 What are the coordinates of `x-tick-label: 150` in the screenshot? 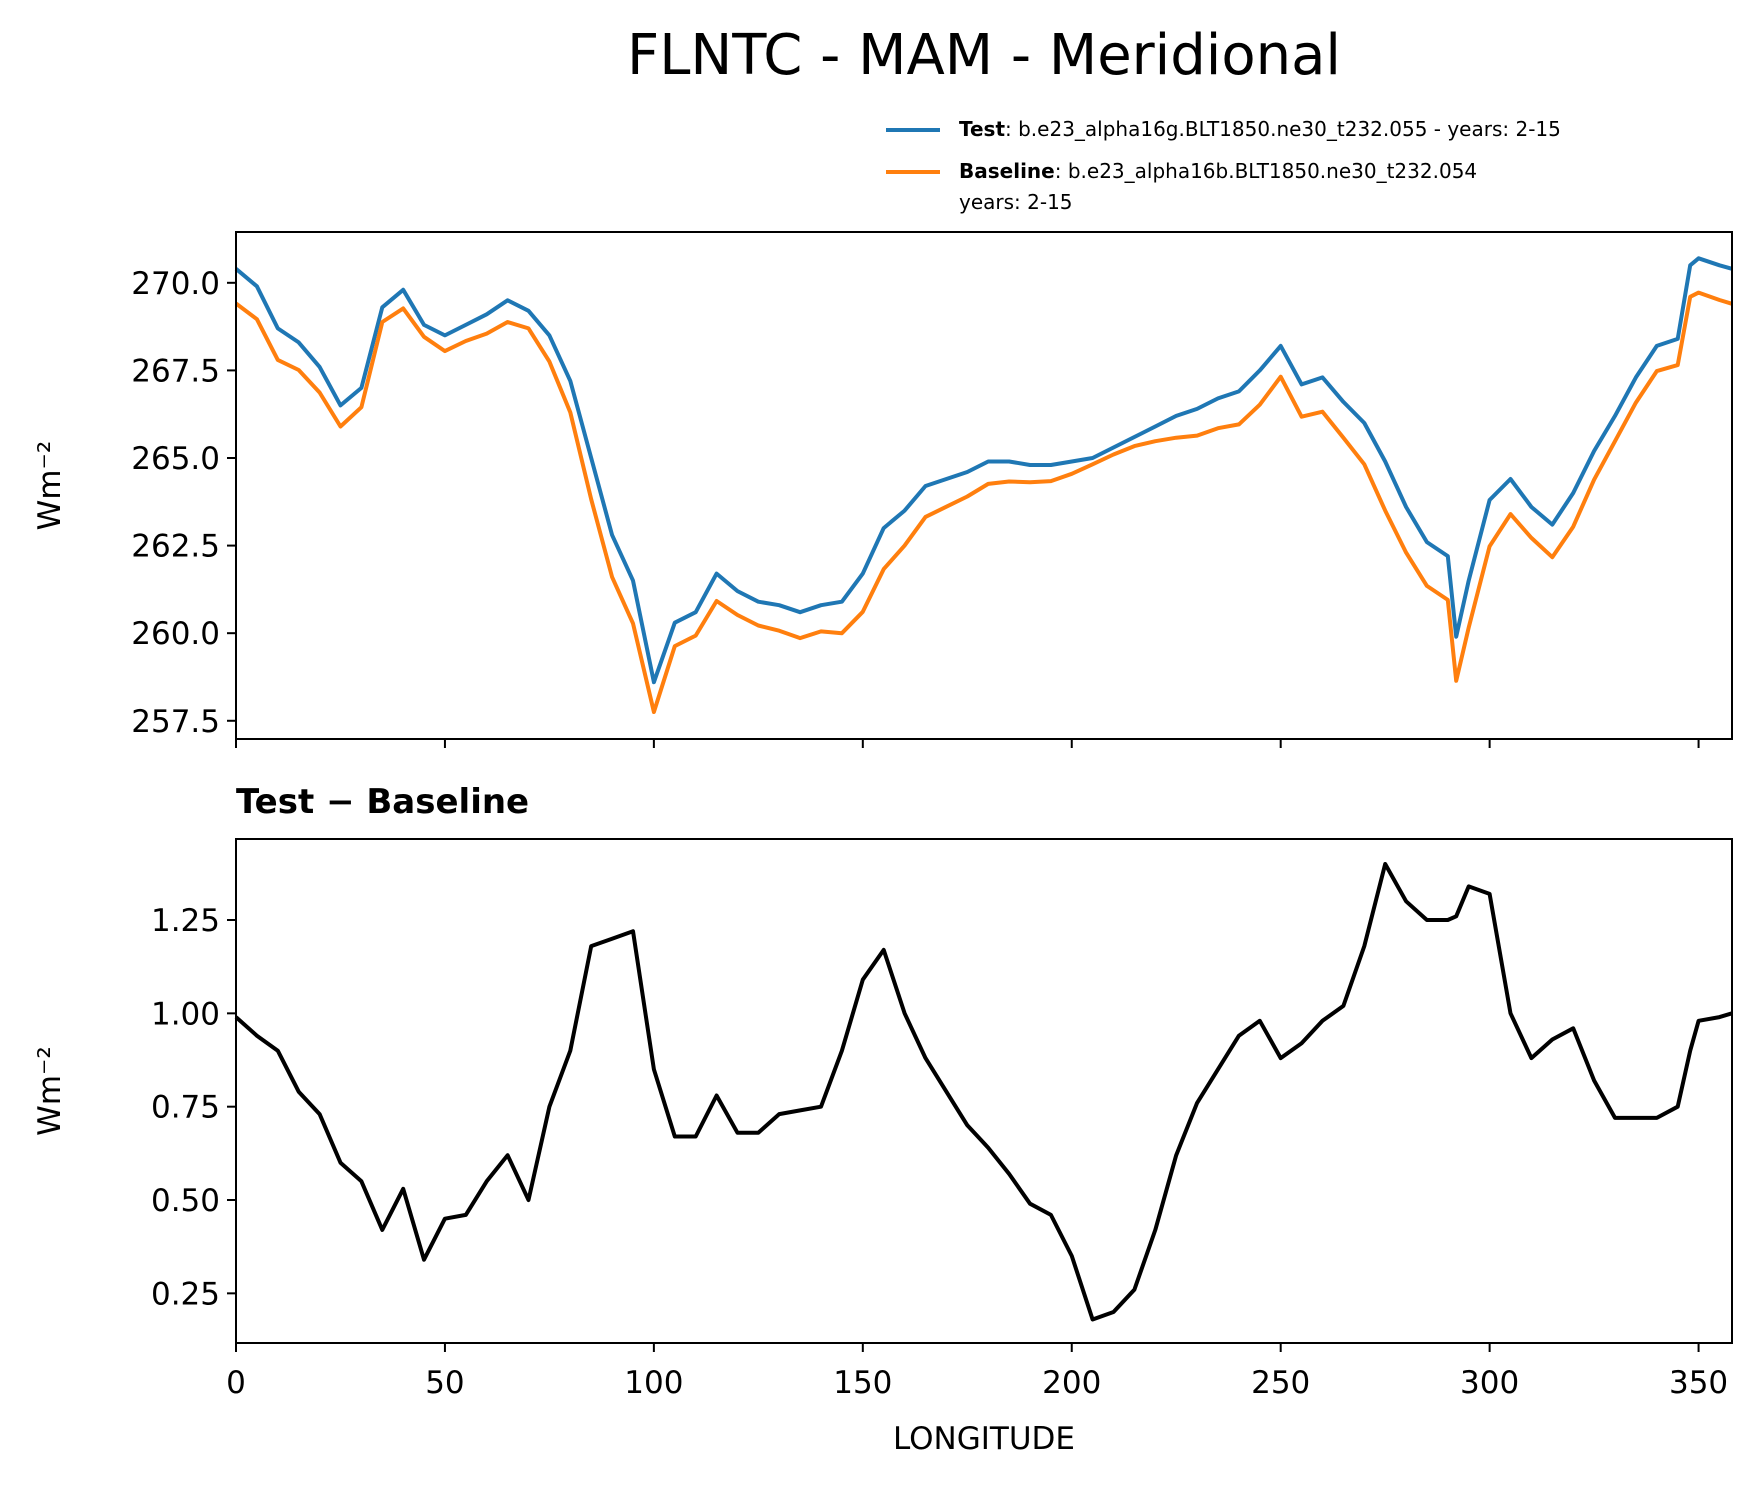 It's located at (862, 1383).